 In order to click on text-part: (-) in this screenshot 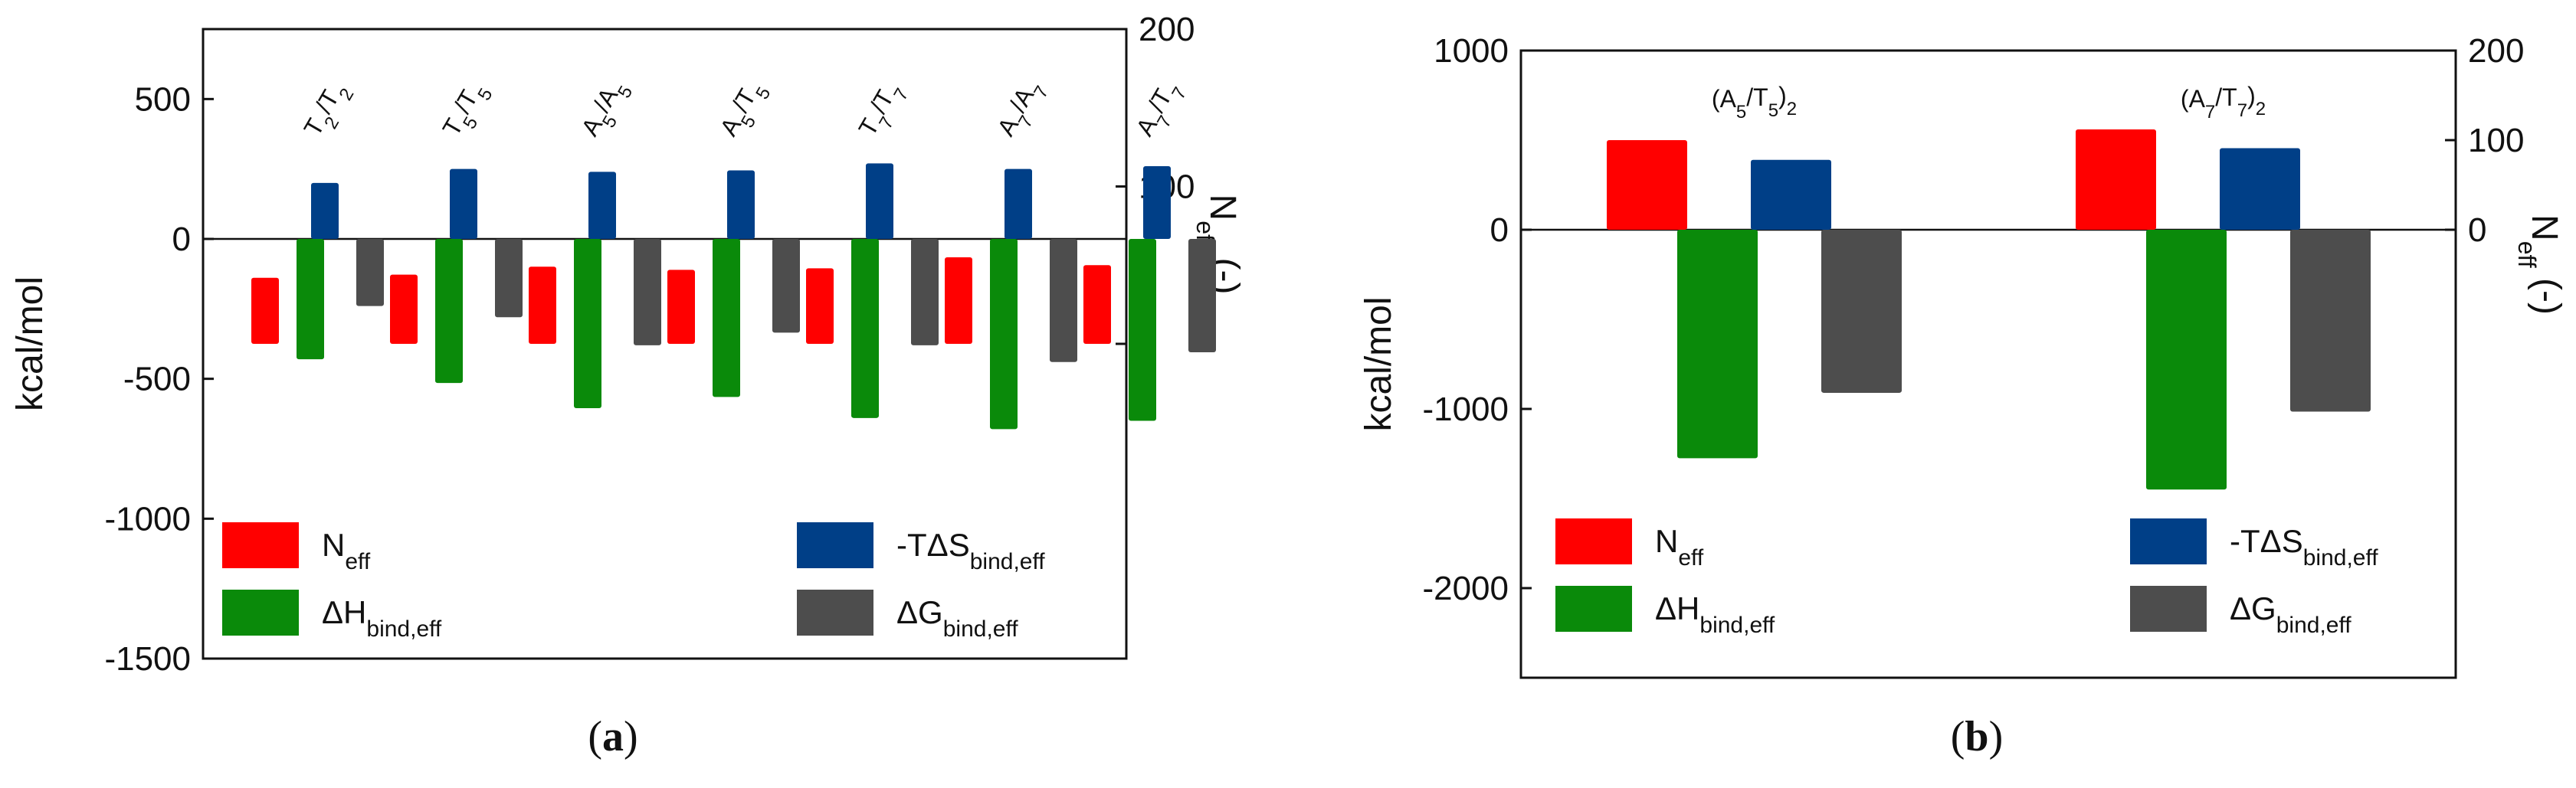, I will do `click(2548, 291)`.